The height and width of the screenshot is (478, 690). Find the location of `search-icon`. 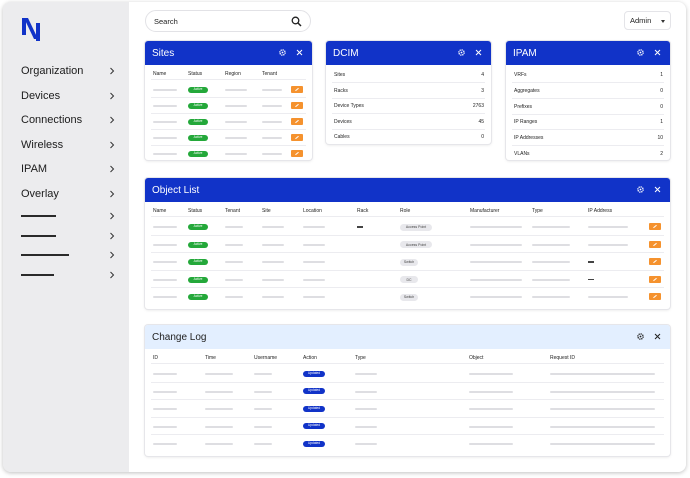

search-icon is located at coordinates (296, 21).